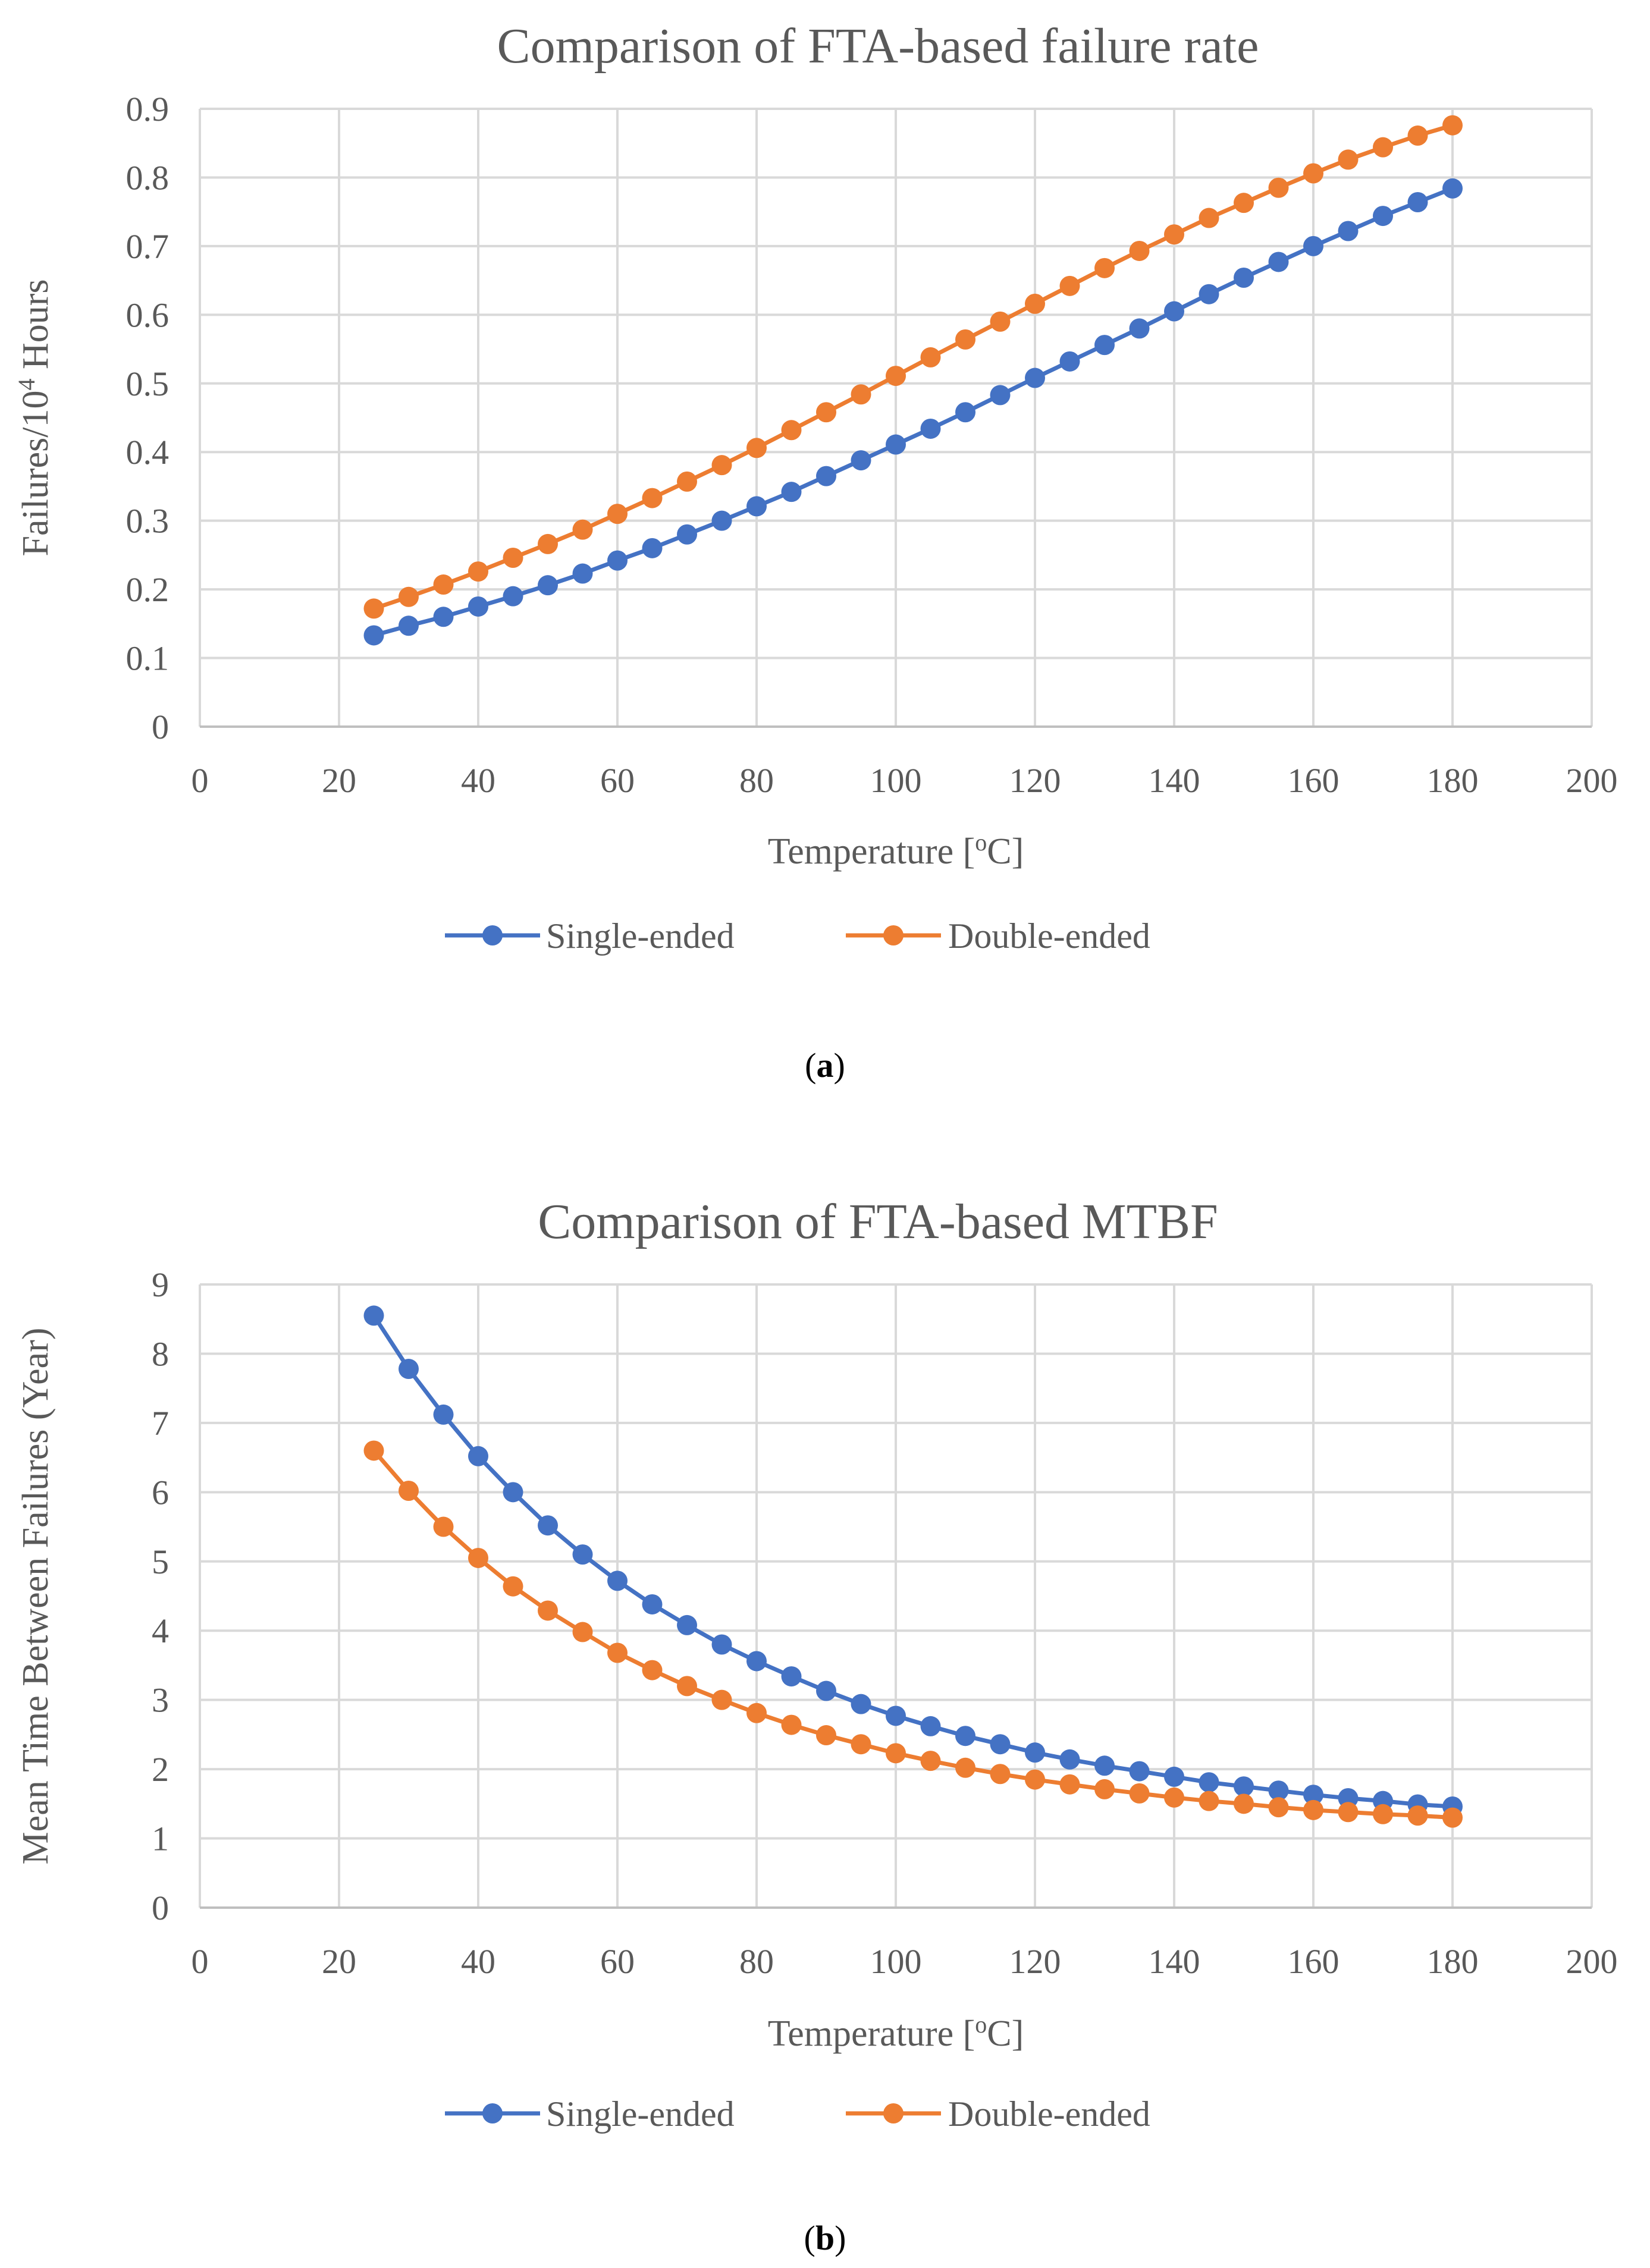 Image resolution: width=1650 pixels, height=2268 pixels. I want to click on x-tick-label: 60, so click(617, 780).